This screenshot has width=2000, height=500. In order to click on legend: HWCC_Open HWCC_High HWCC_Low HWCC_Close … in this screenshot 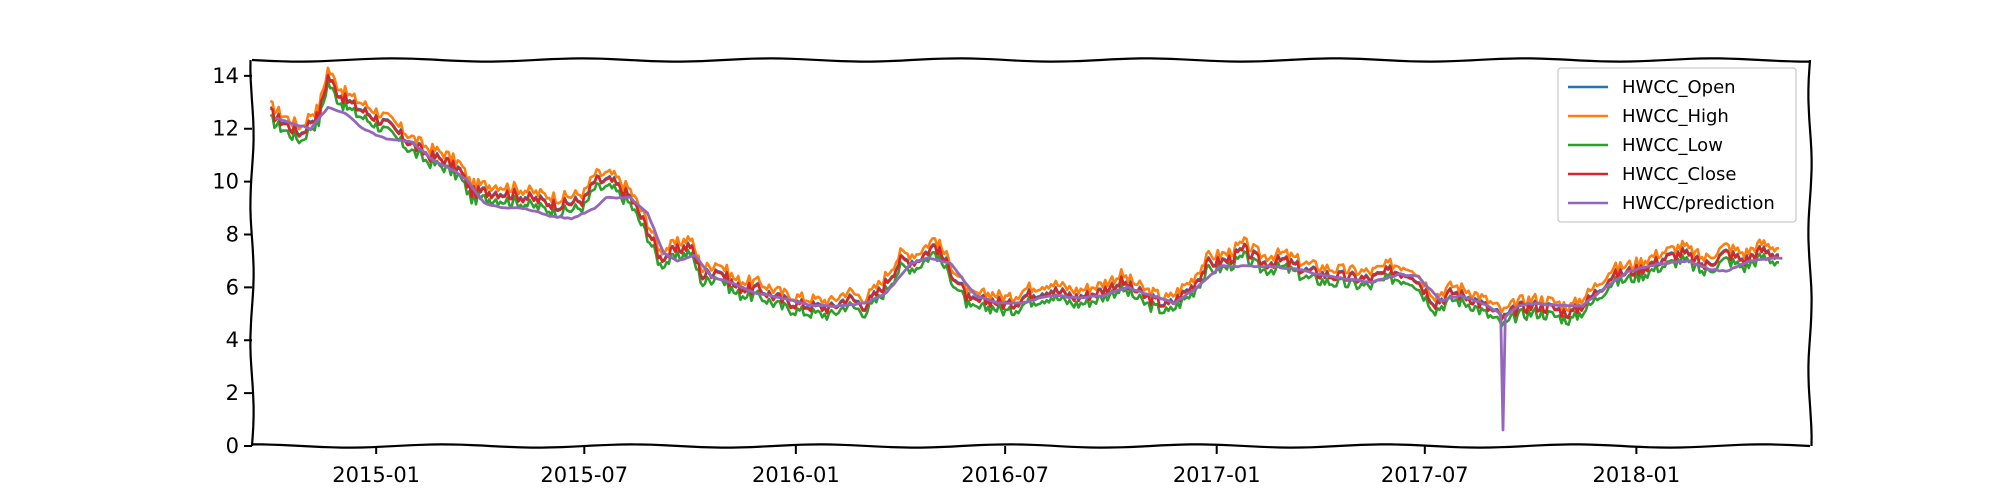, I will do `click(1677, 145)`.